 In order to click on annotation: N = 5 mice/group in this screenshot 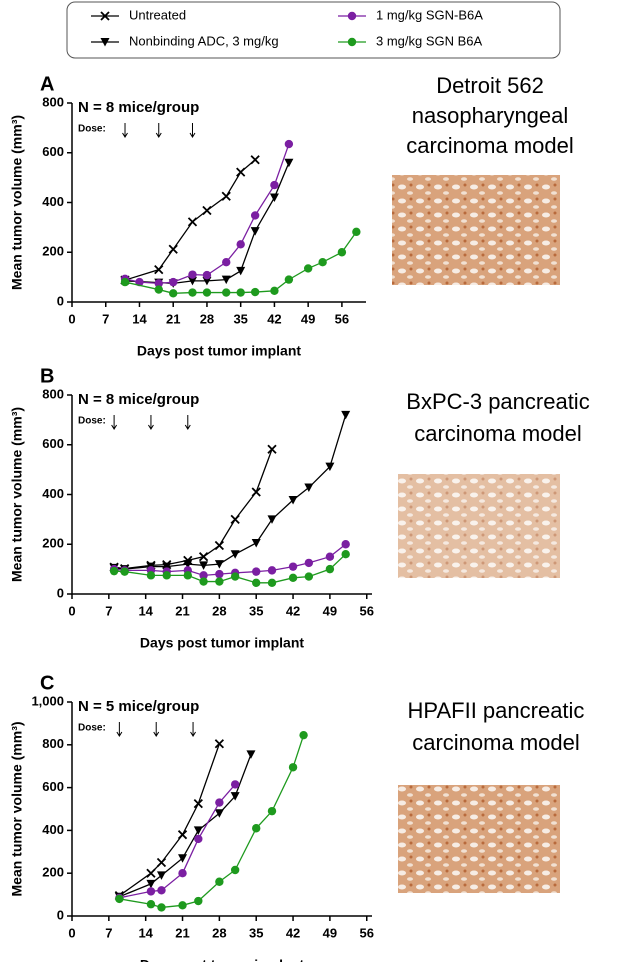, I will do `click(138, 706)`.